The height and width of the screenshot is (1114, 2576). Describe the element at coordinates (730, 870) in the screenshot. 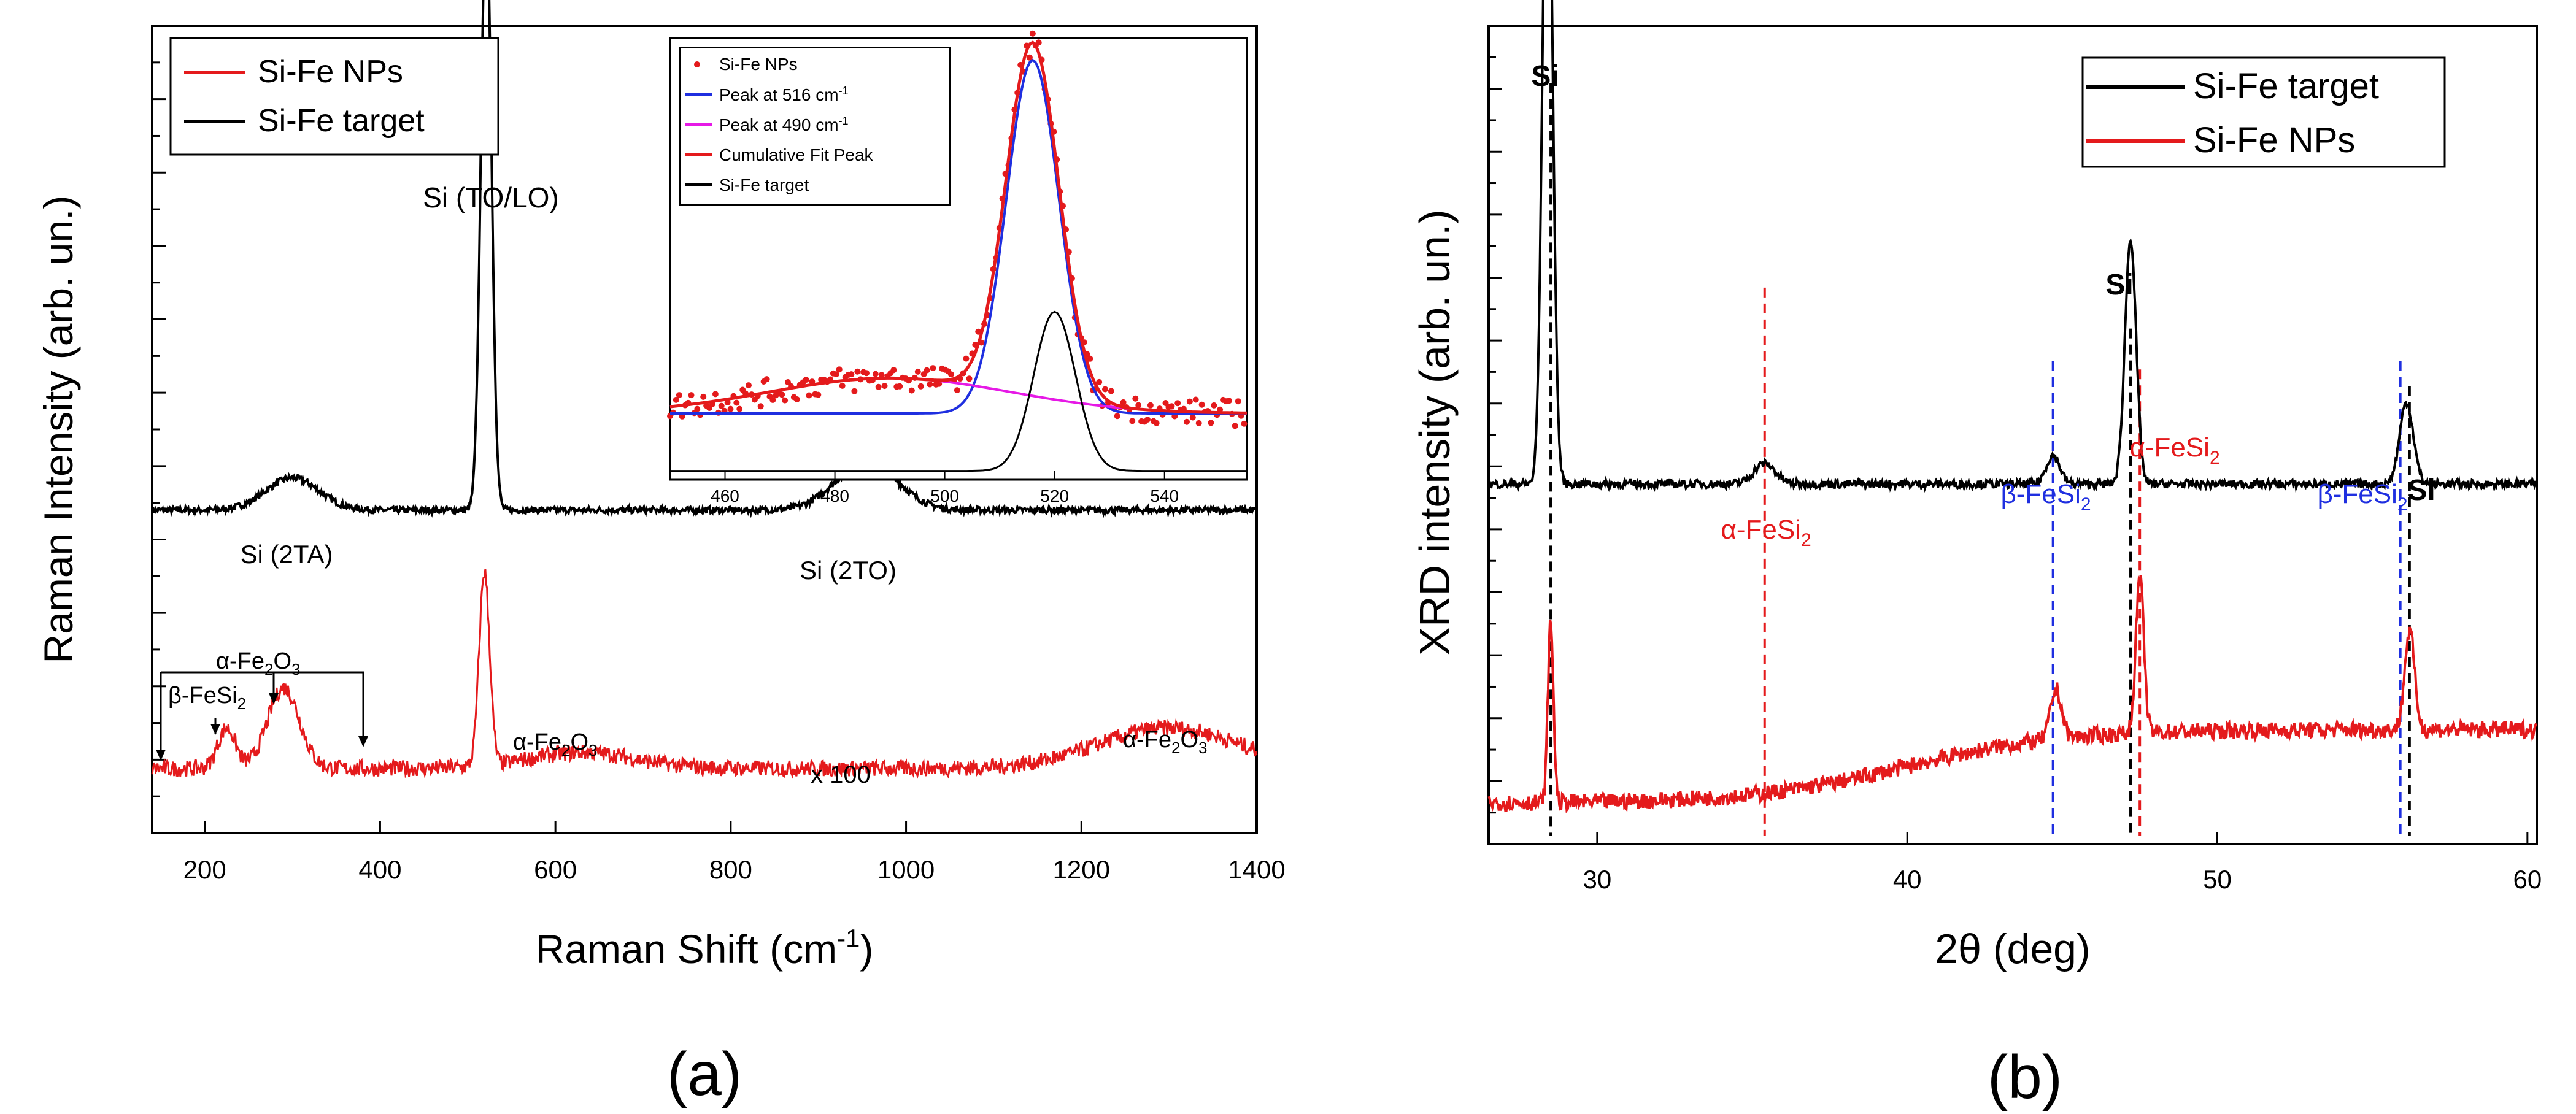

I see `raman-x-tick-label: 800` at that location.